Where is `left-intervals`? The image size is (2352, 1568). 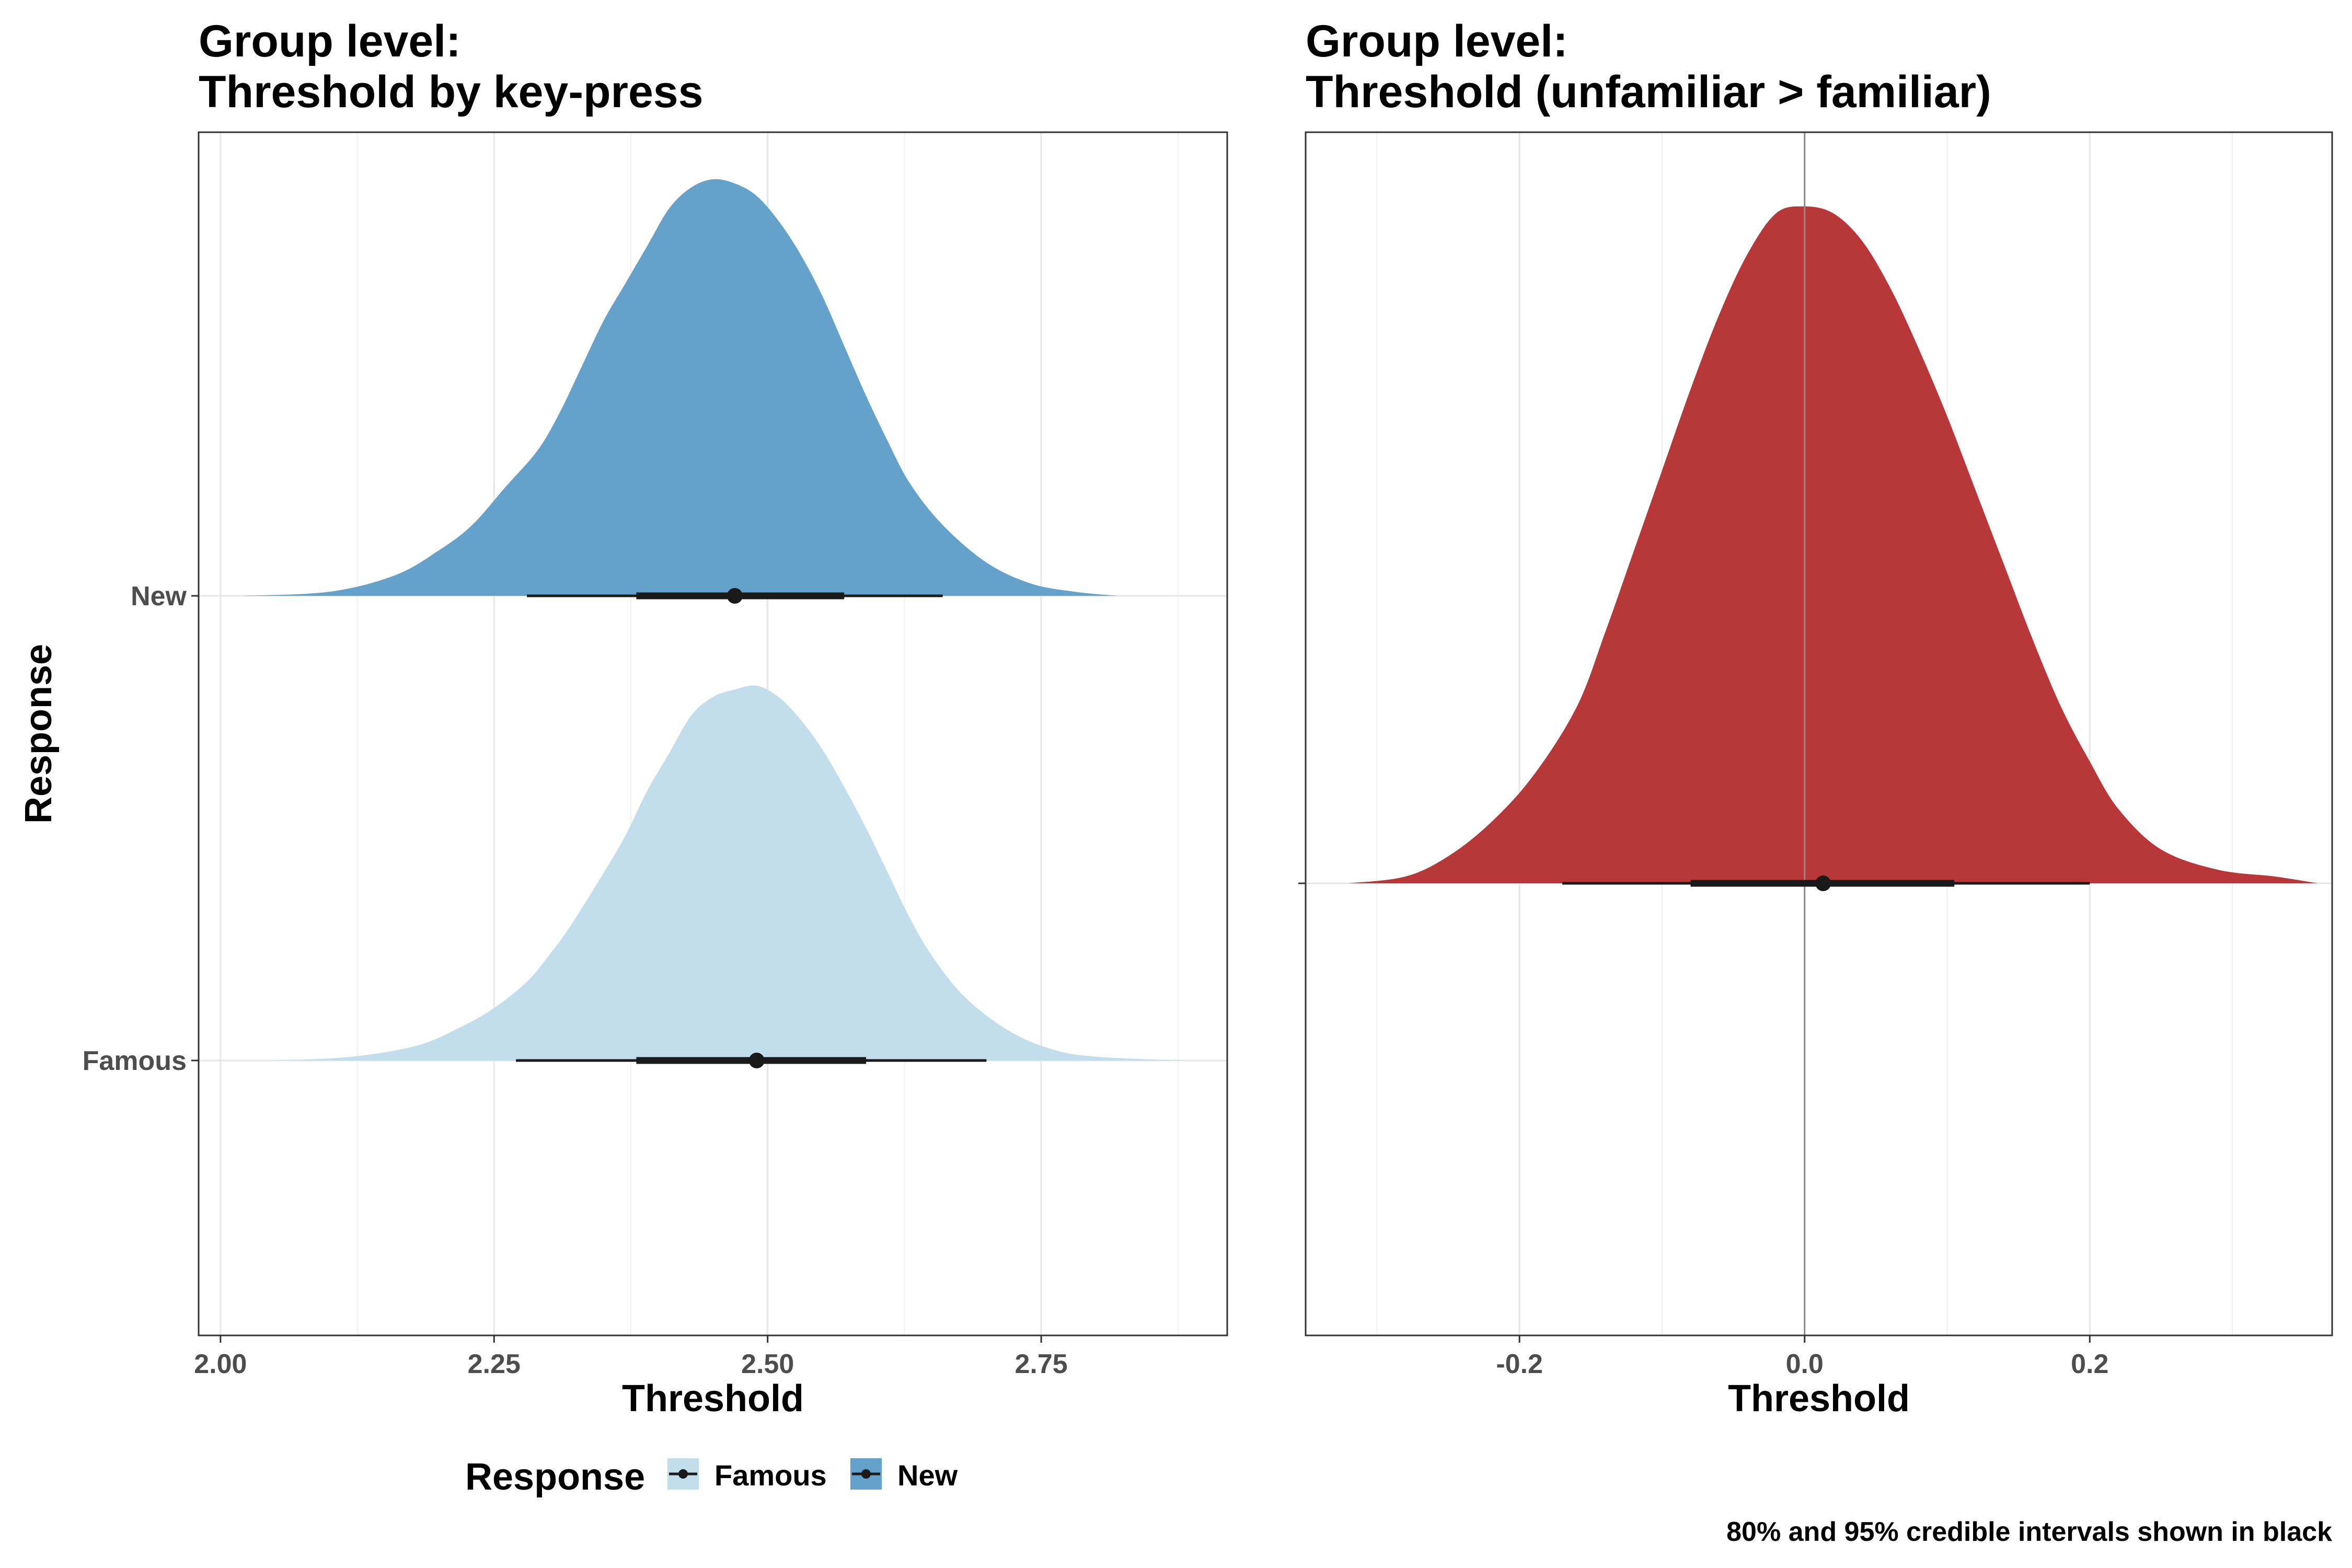
left-intervals is located at coordinates (751, 828).